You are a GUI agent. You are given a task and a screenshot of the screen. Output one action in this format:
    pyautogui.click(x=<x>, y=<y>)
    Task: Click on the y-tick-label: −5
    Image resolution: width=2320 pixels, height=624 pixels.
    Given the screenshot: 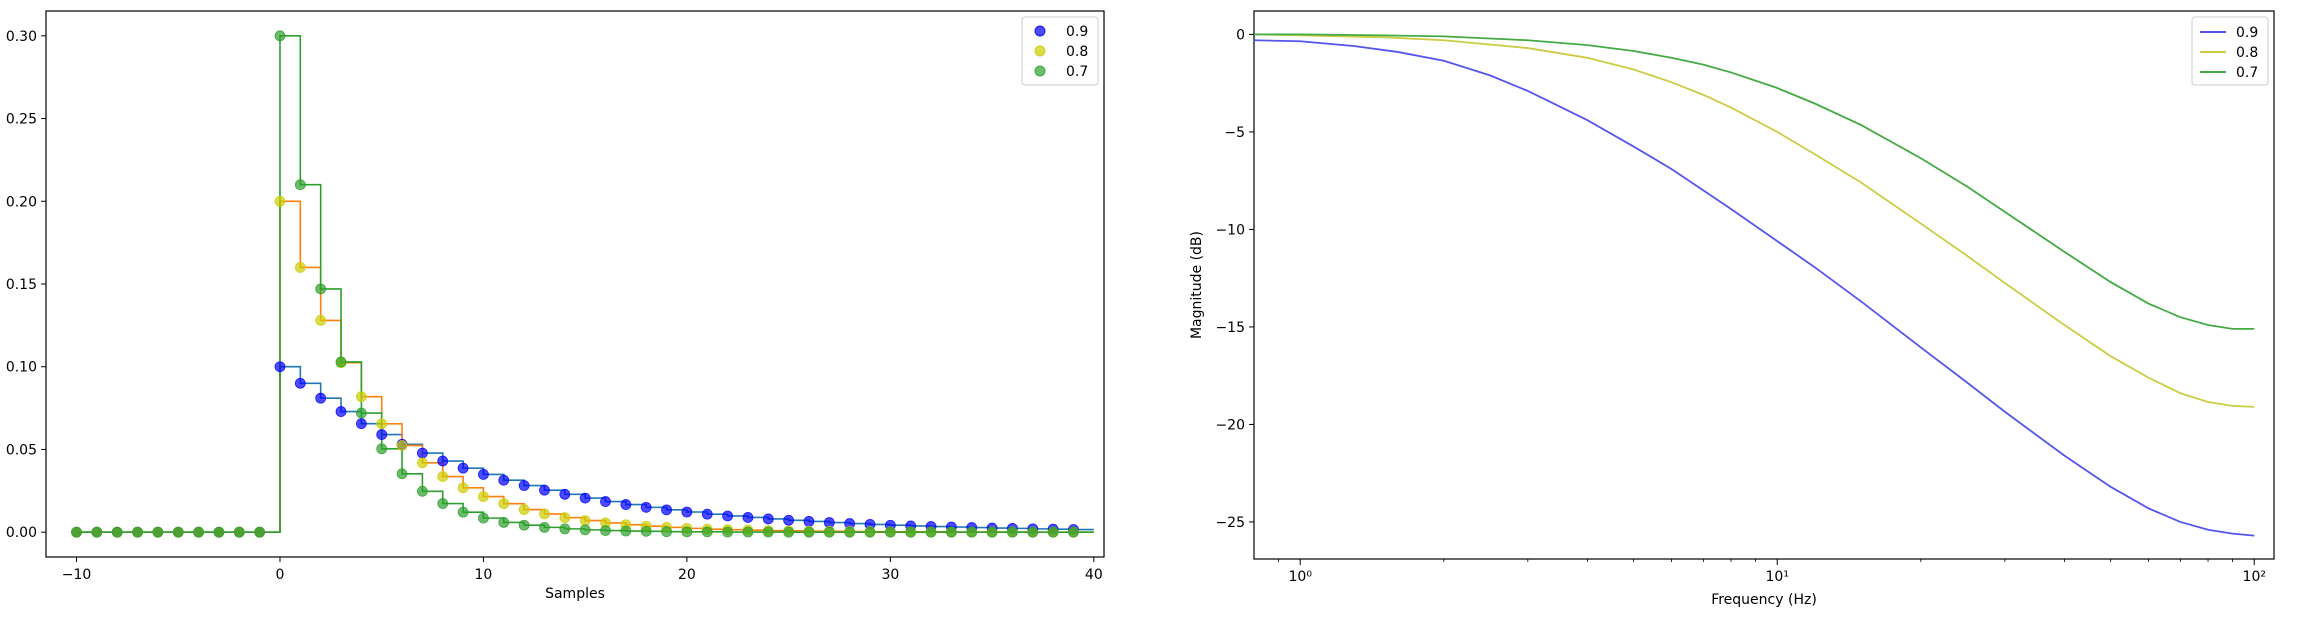 What is the action you would take?
    pyautogui.click(x=1234, y=133)
    